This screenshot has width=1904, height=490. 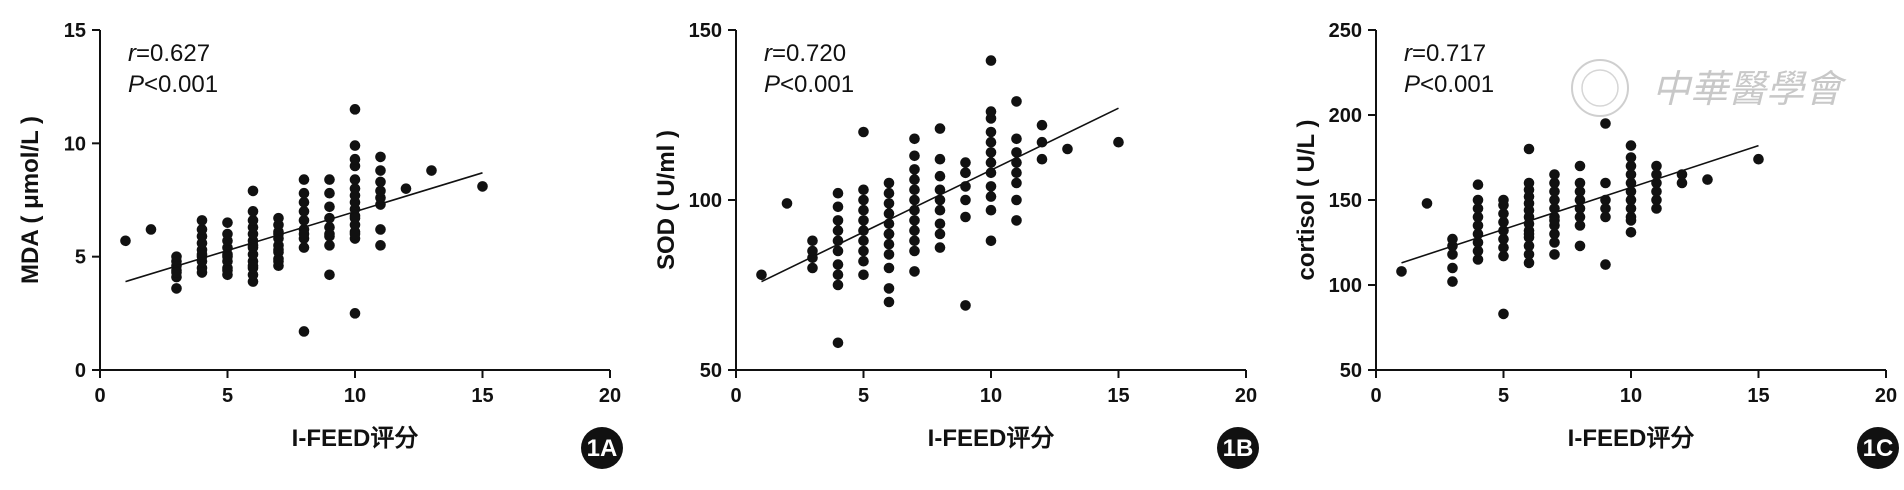 What do you see at coordinates (817, 84) in the screenshot?
I see `p-value: <0.001` at bounding box center [817, 84].